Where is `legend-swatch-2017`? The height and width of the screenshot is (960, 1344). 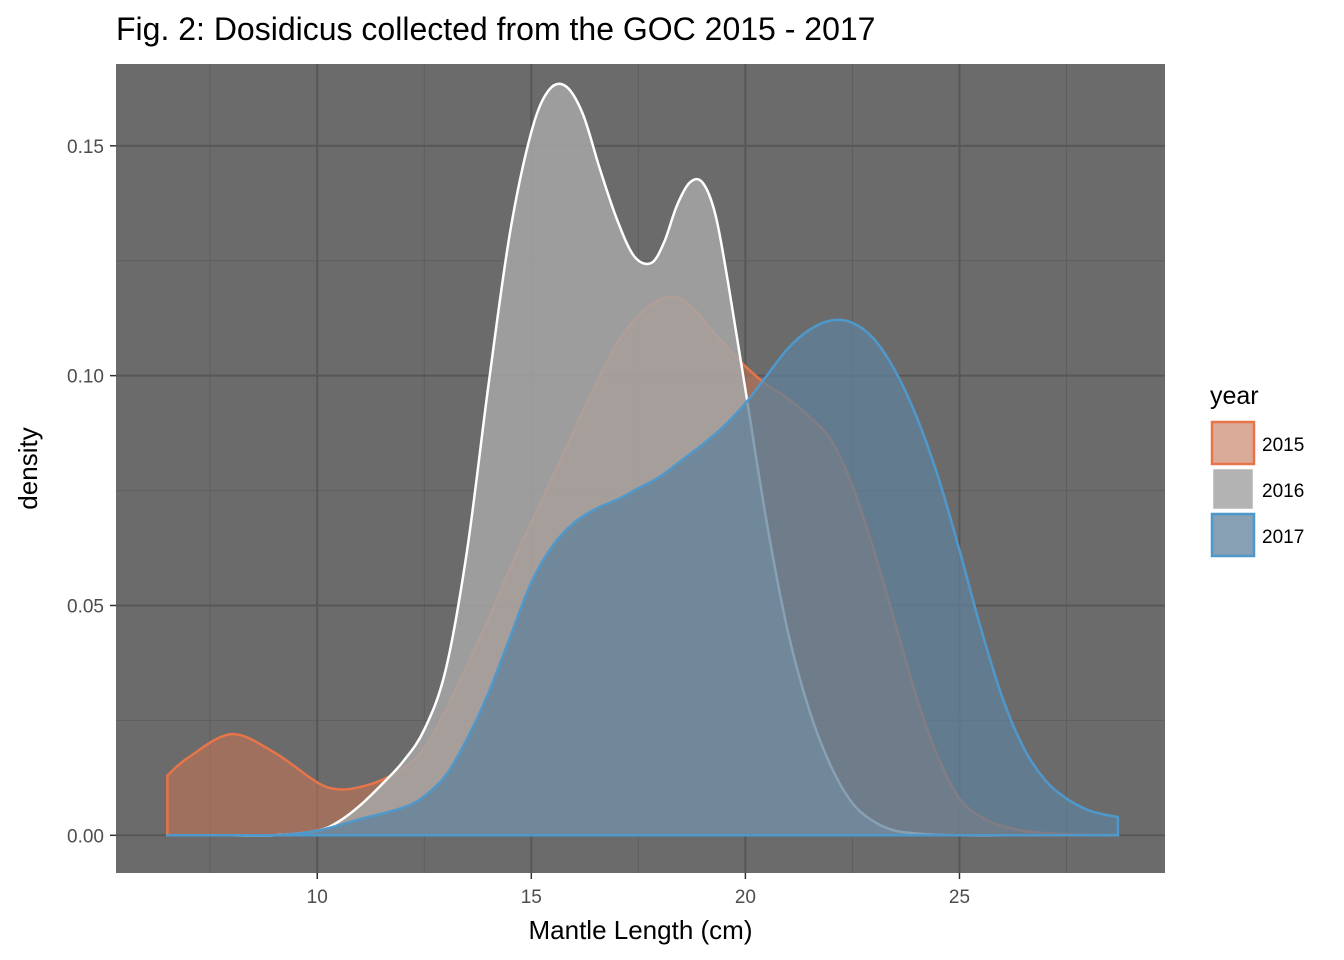
legend-swatch-2017 is located at coordinates (1233, 535).